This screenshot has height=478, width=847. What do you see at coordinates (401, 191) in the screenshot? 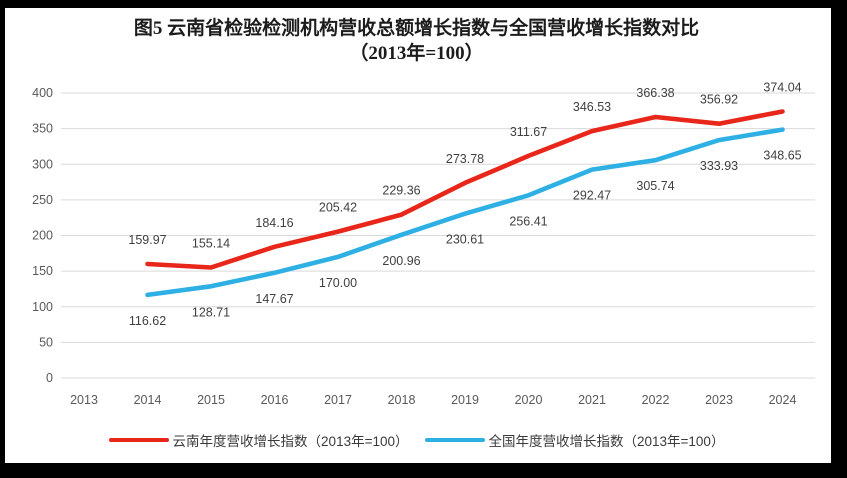
I see `data-label: 229.36` at bounding box center [401, 191].